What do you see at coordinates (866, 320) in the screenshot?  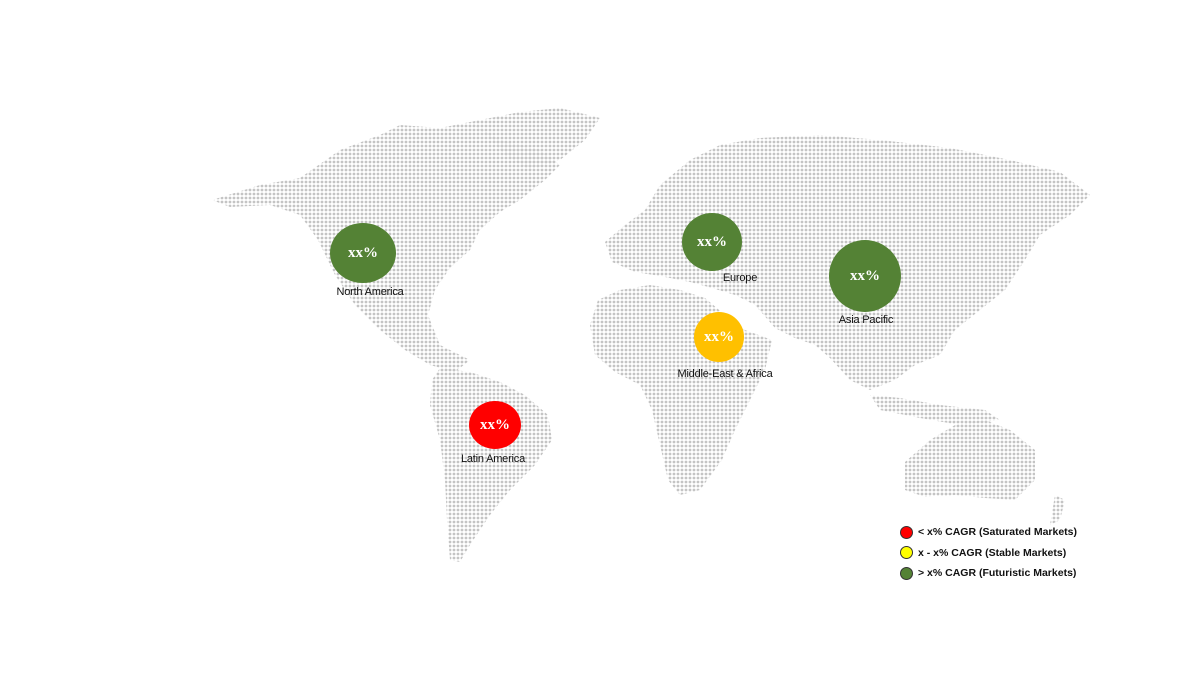 I see `region-label-asia-pacific: Asia Pacific` at bounding box center [866, 320].